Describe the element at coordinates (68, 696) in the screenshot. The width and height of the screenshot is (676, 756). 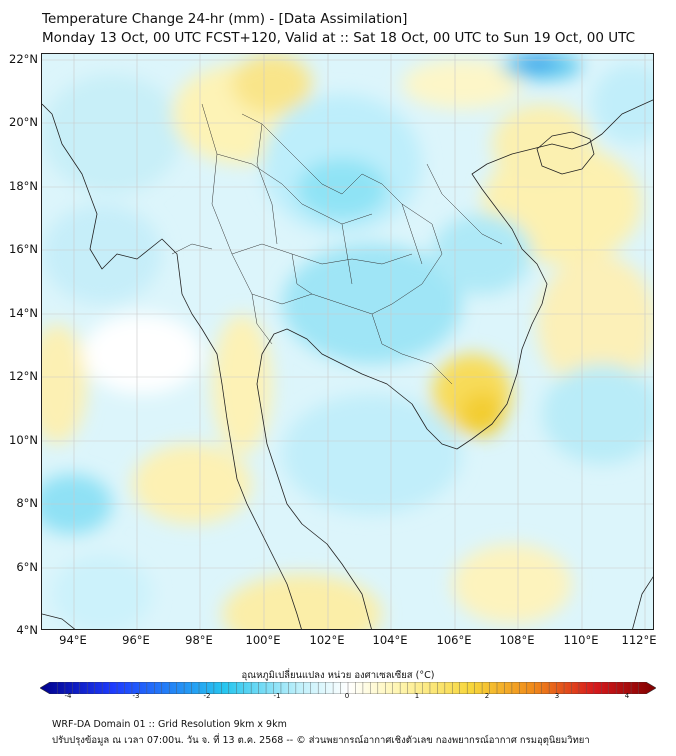
I see `colorbar-tick: -4` at that location.